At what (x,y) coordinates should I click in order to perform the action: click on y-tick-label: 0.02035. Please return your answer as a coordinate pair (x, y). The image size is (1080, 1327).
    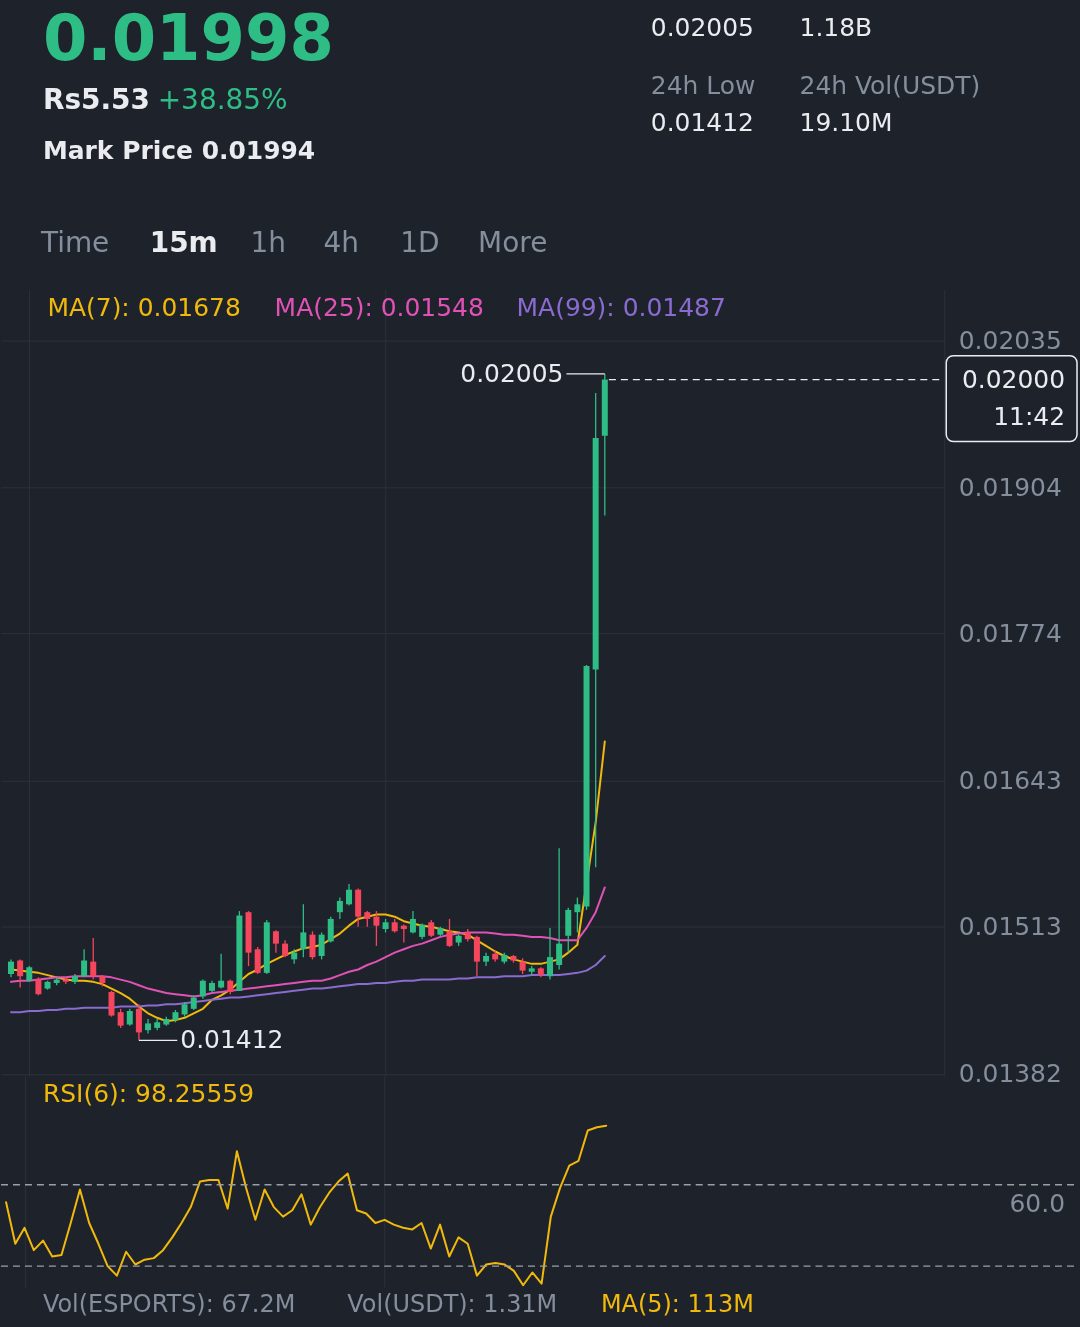
    Looking at the image, I should click on (1010, 340).